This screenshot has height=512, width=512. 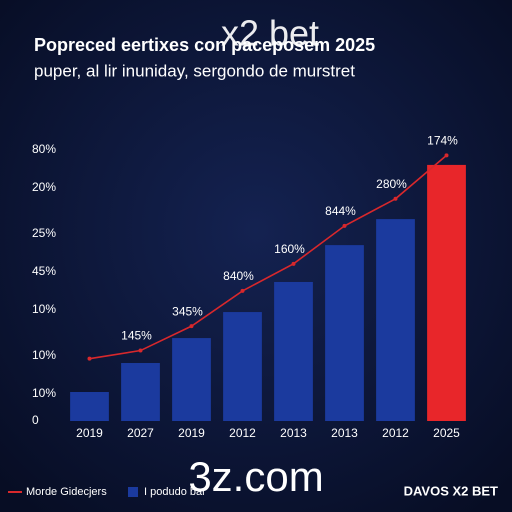 I want to click on y-tick-label: 45%, so click(x=44, y=271).